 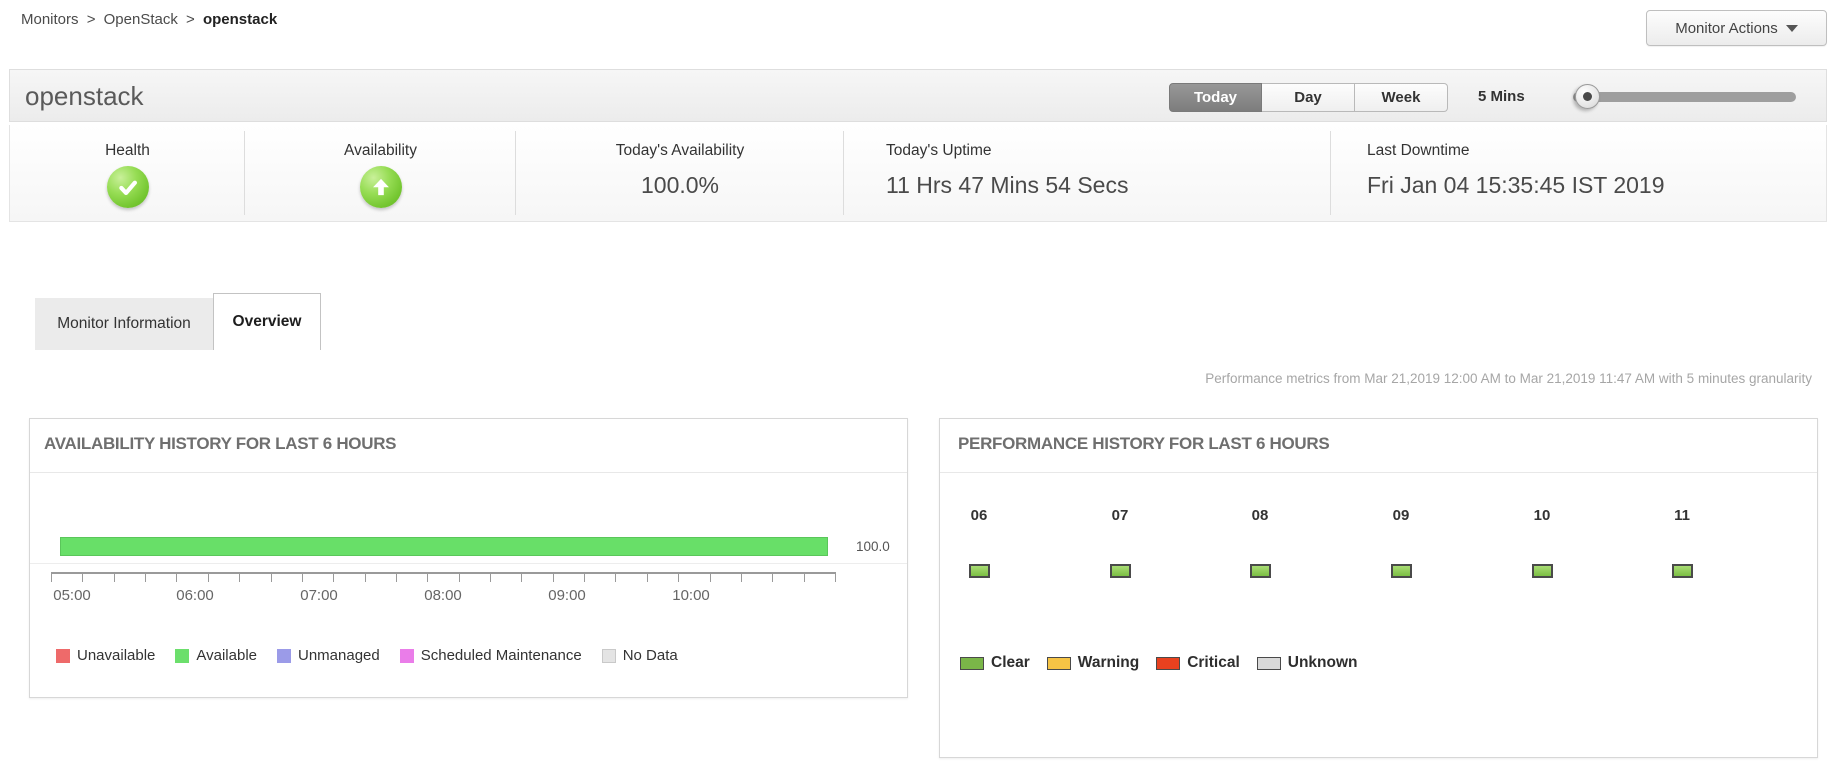 What do you see at coordinates (50, 19) in the screenshot?
I see `breadcrumb-monitors-link: Monitors` at bounding box center [50, 19].